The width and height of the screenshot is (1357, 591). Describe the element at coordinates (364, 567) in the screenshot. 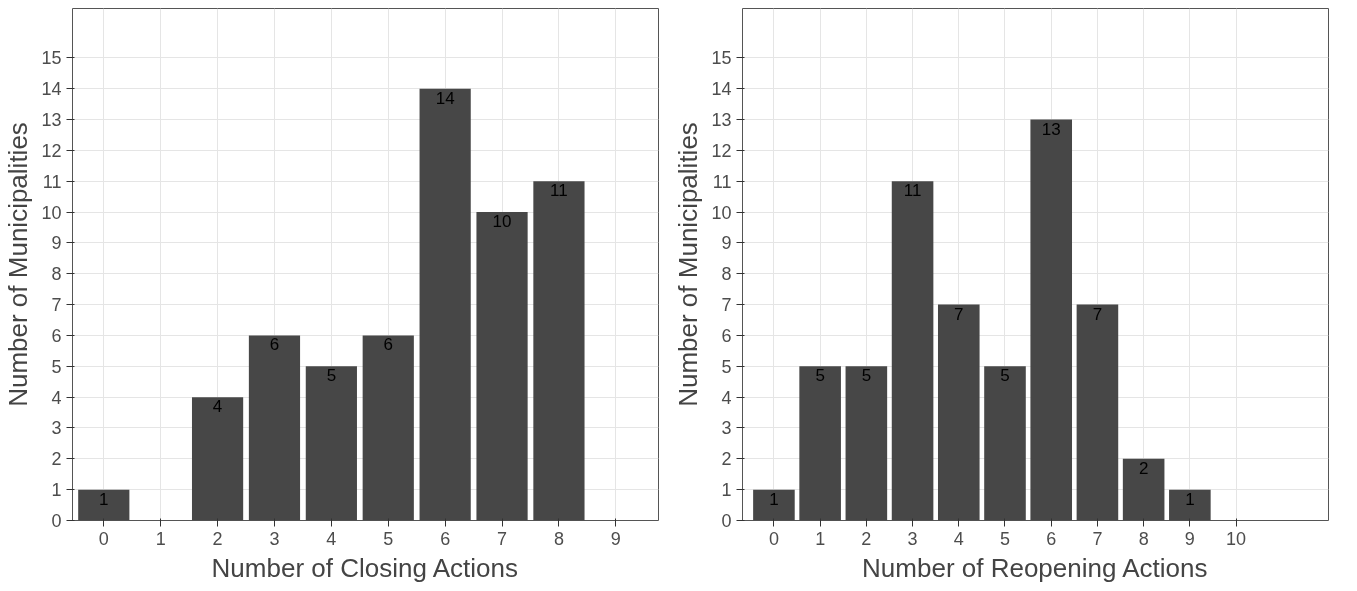

I see `x-axis-title: Number of Closing Actions` at that location.